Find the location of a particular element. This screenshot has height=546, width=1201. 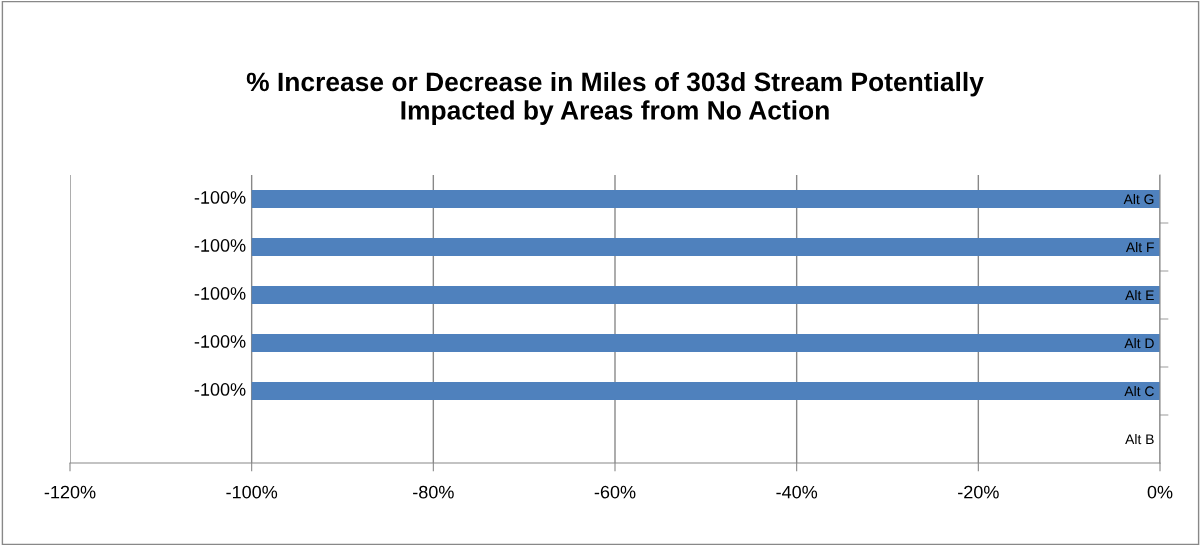

x-tick-label: -80% is located at coordinates (433, 492).